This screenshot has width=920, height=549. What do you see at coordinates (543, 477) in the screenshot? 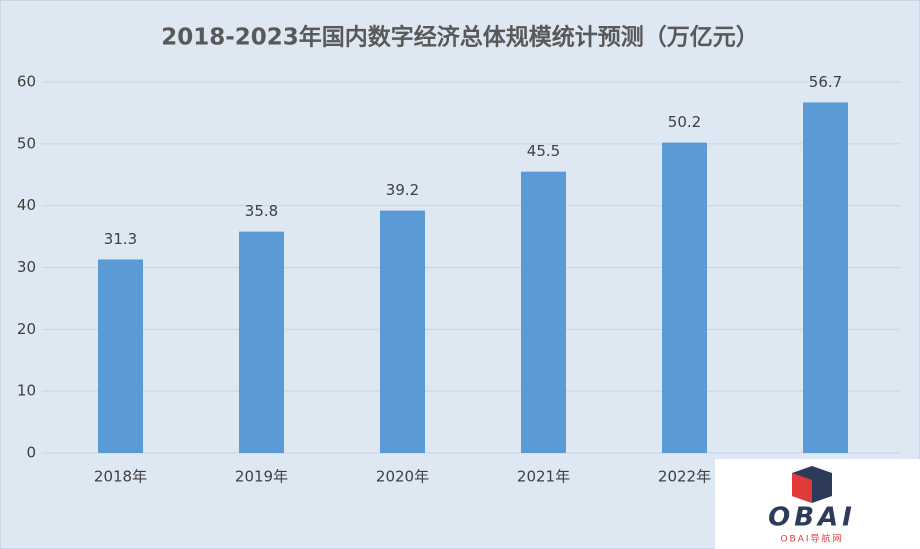
I see `x-tick-label: 2021年` at bounding box center [543, 477].